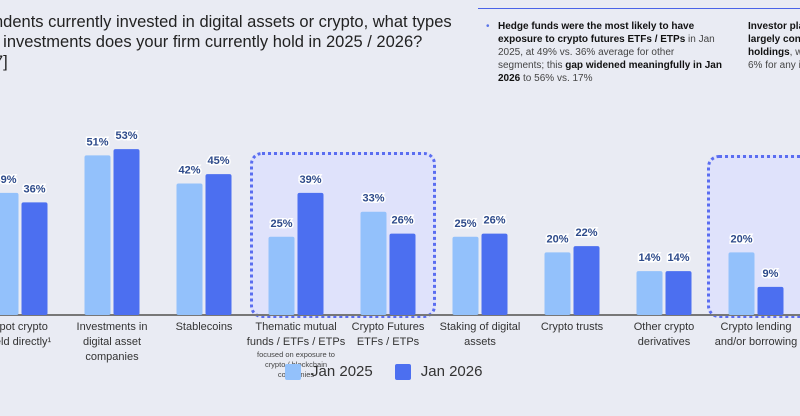  I want to click on title-line: 7], so click(4, 62).